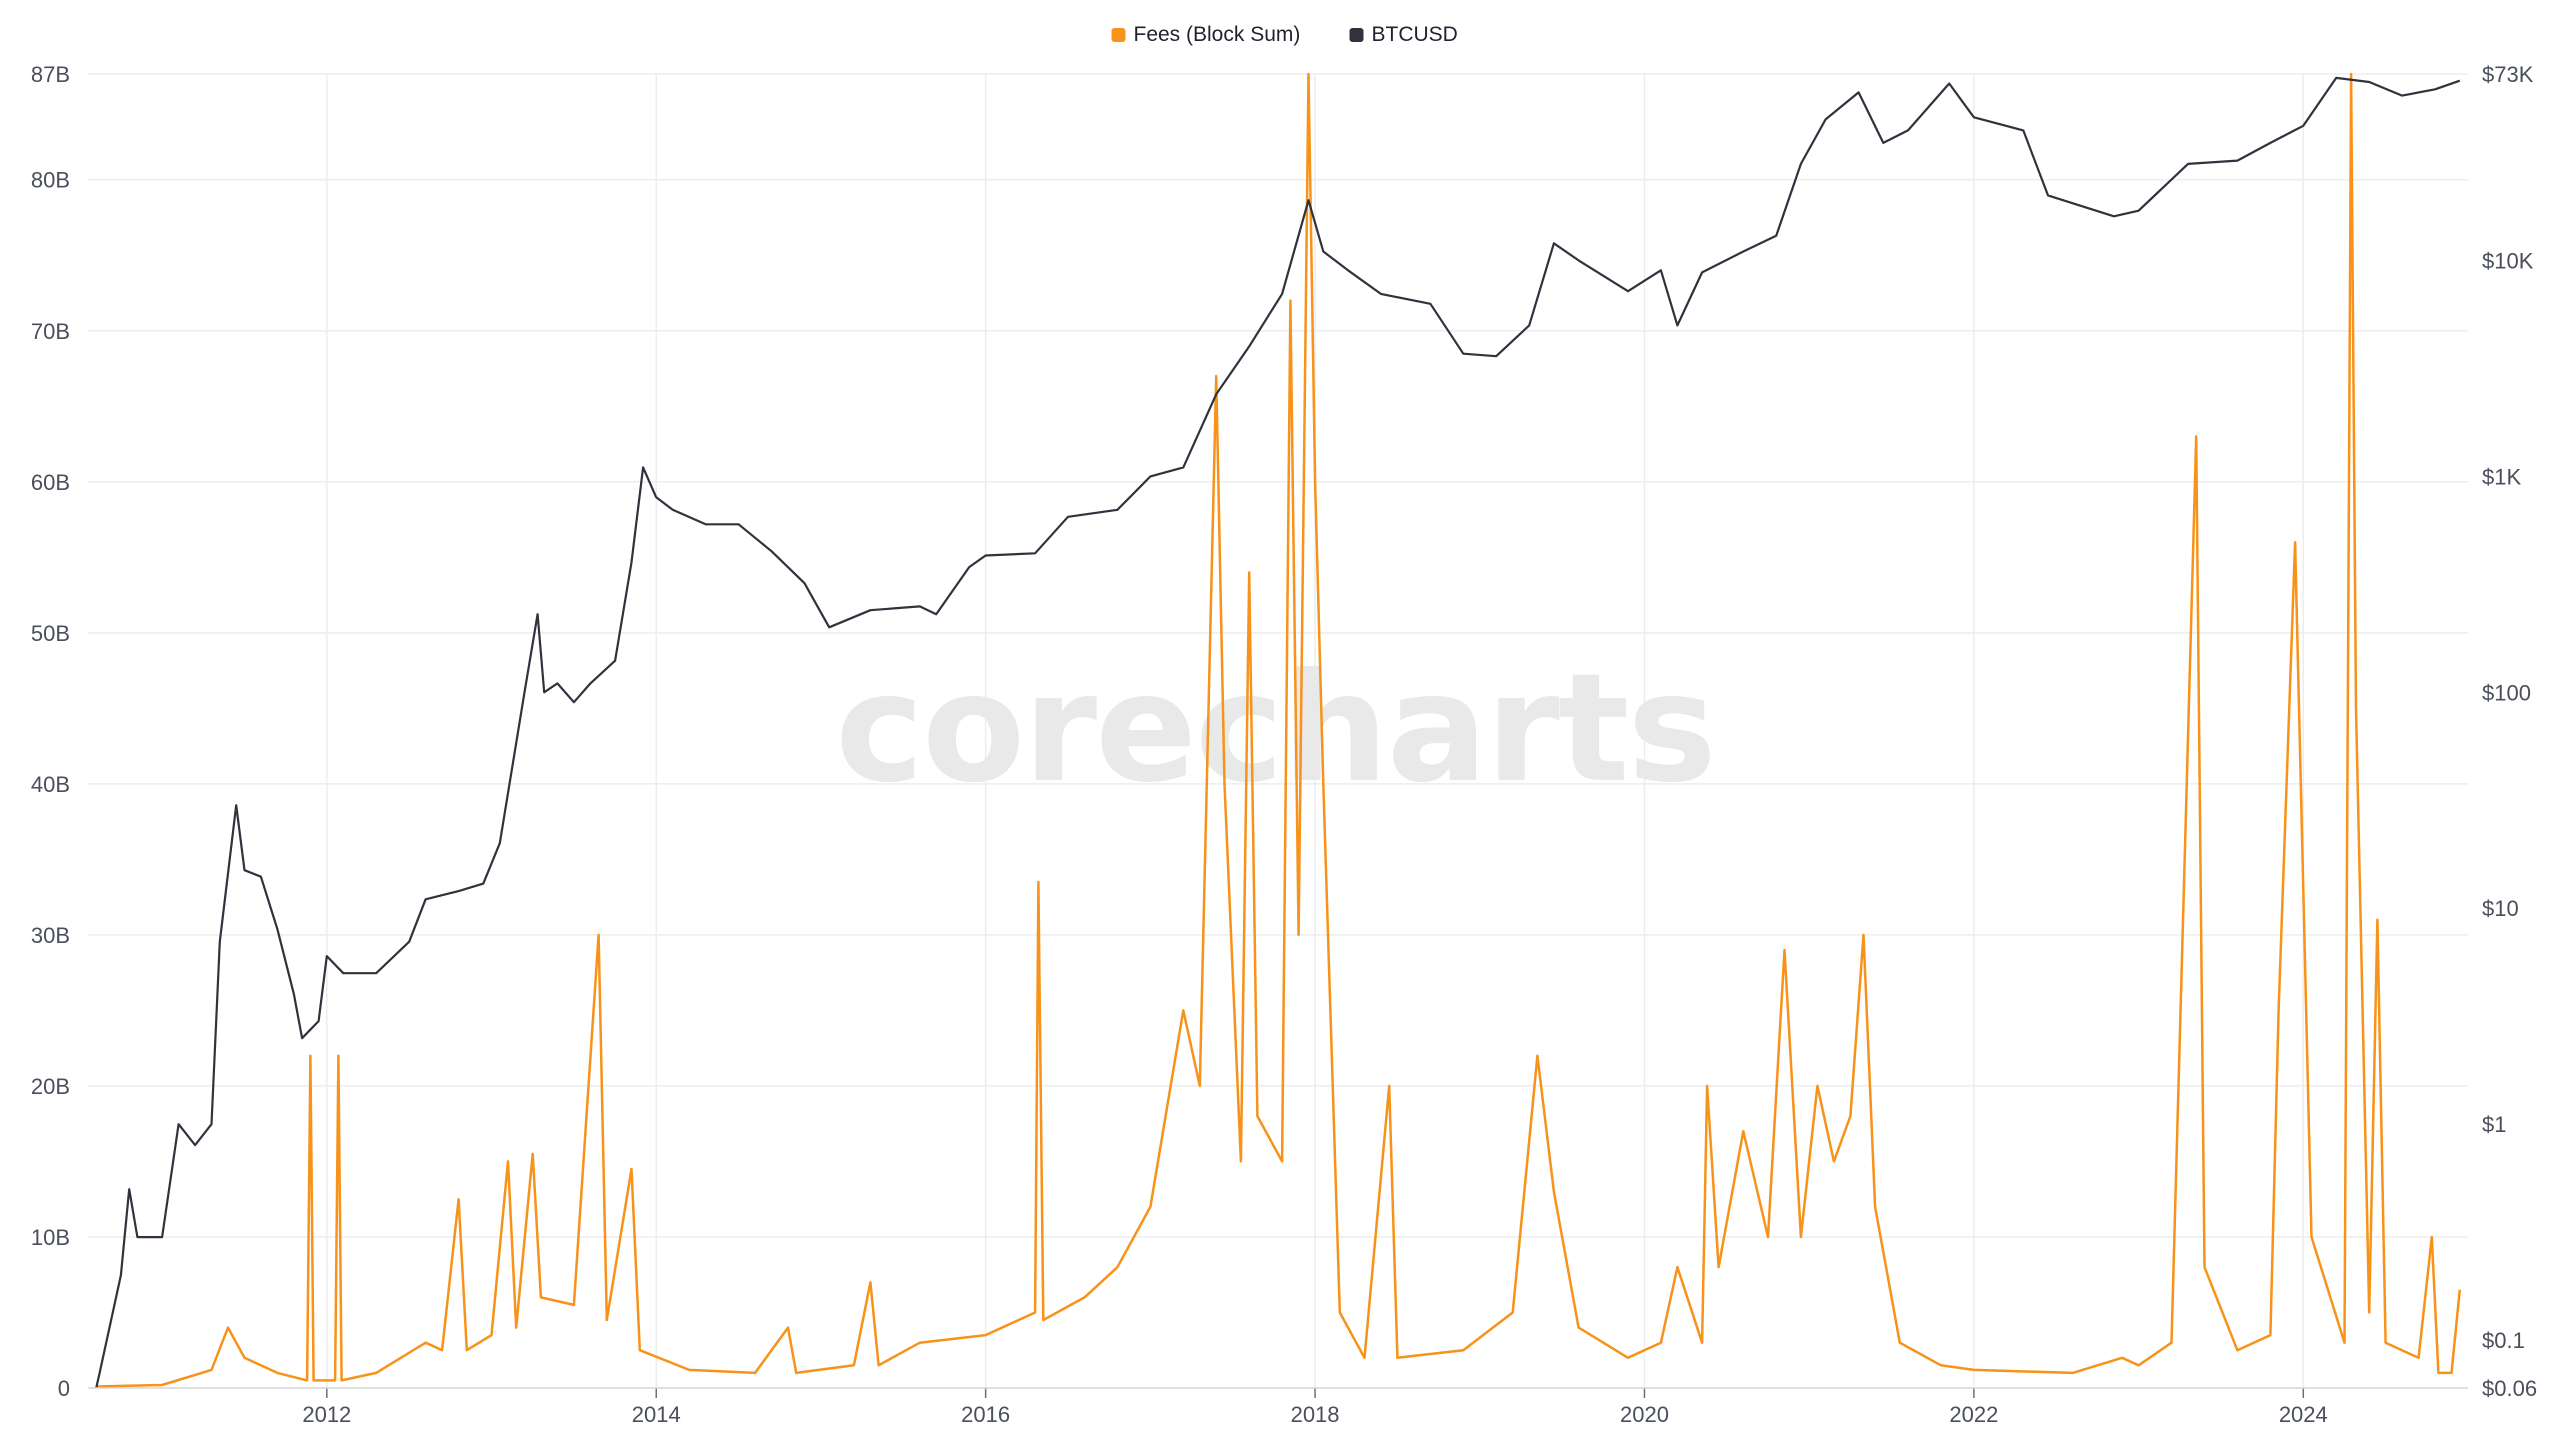 This screenshot has width=2560, height=1440. I want to click on legend-item: BTCUSD, so click(1403, 34).